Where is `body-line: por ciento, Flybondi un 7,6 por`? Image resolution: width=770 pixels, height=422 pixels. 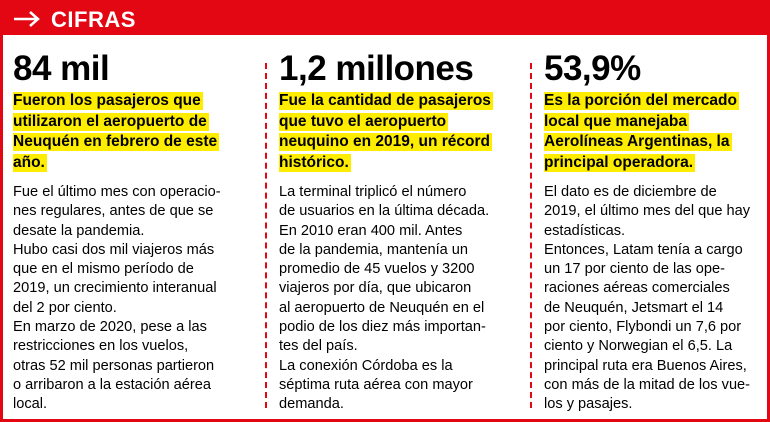 body-line: por ciento, Flybondi un 7,6 por is located at coordinates (643, 327).